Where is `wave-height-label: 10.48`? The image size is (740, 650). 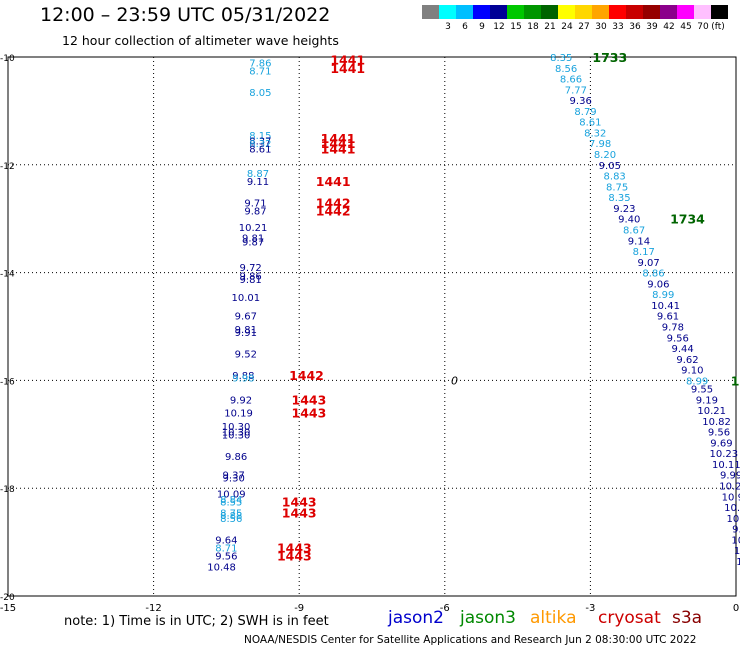 wave-height-label: 10.48 is located at coordinates (221, 567).